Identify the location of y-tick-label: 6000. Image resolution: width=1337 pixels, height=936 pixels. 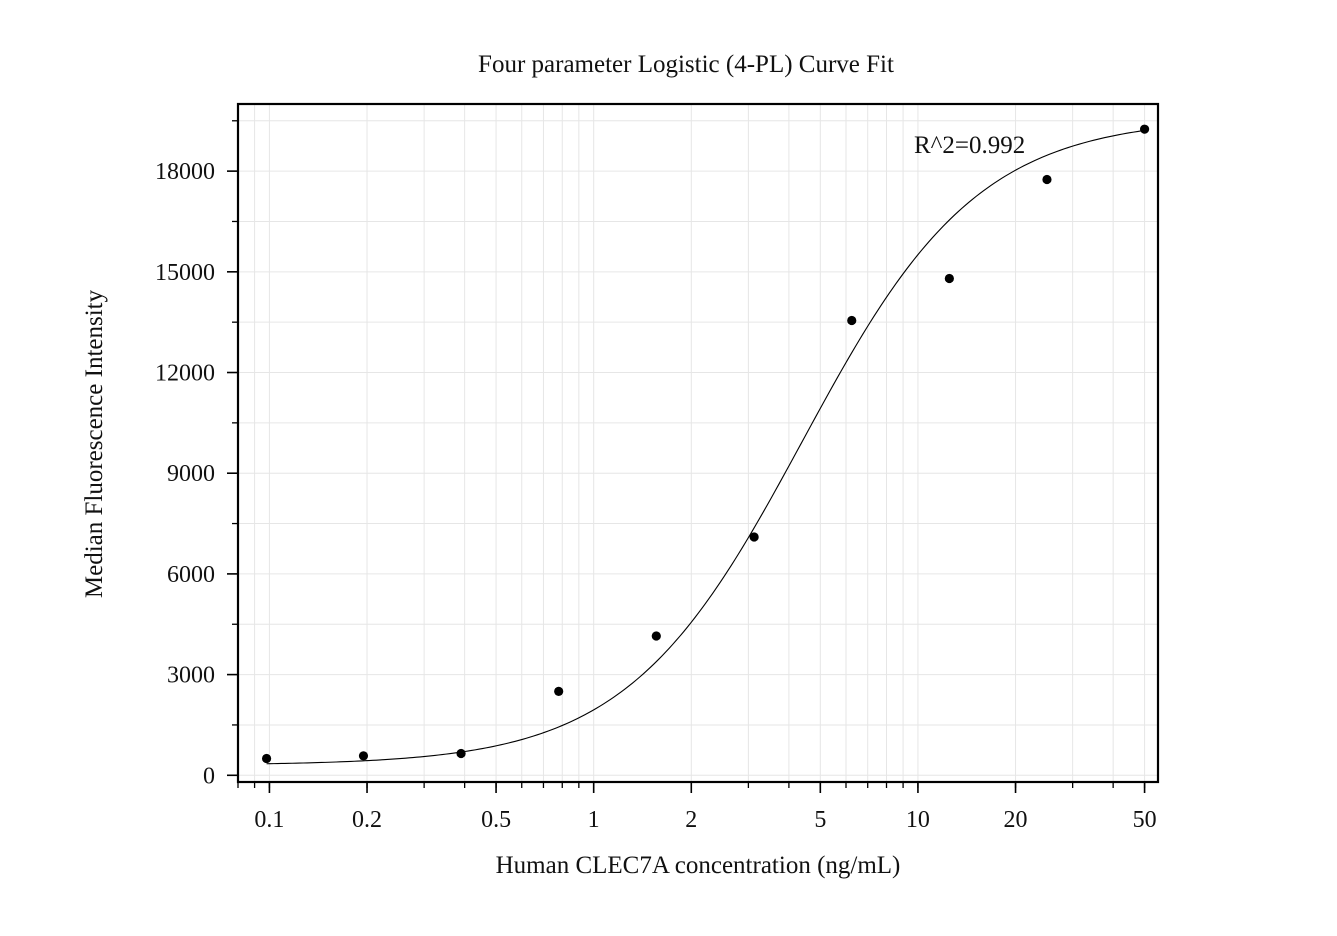
(191, 575).